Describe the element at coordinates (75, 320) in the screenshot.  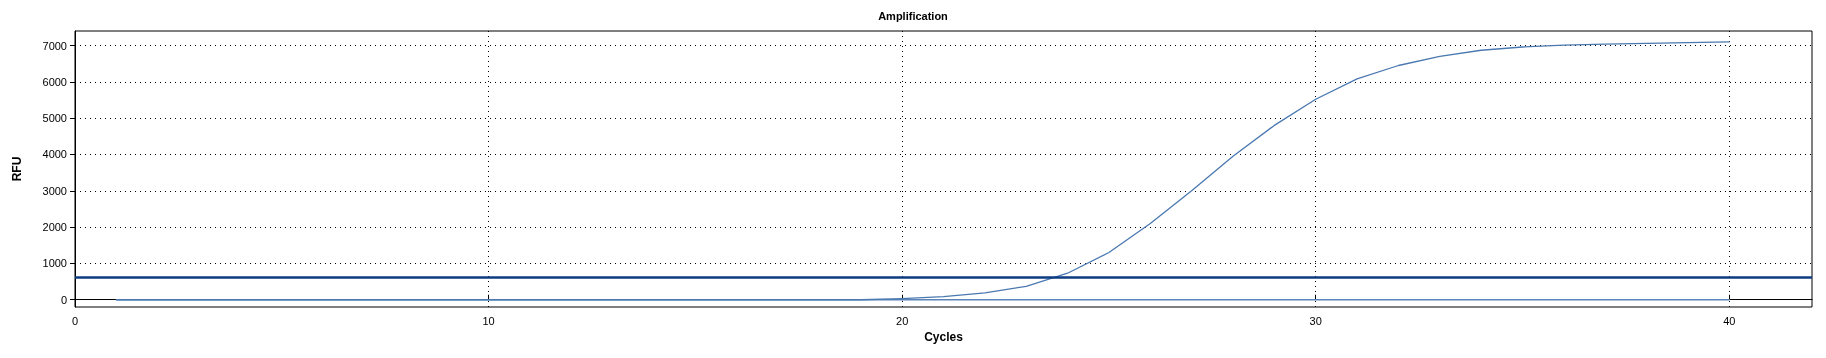
I see `x-tick-label: 0` at that location.